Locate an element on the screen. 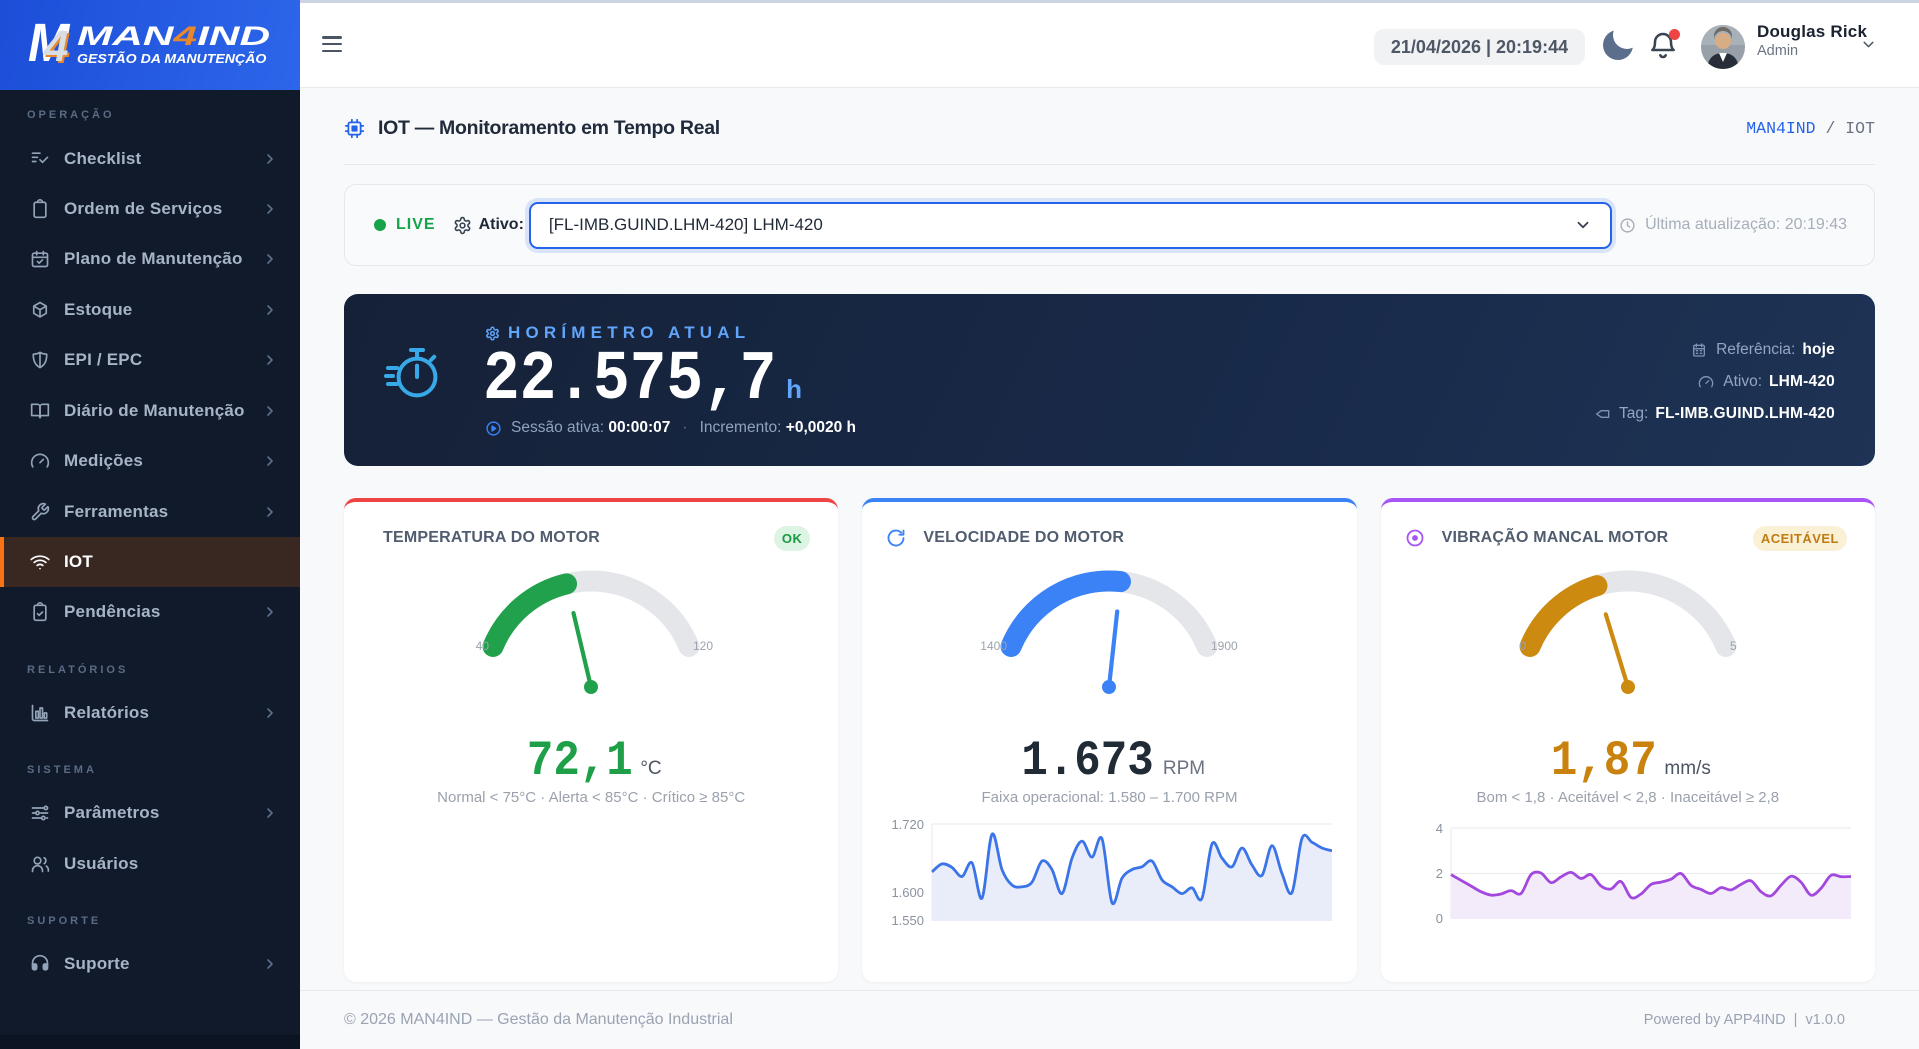  svg-text: 1400 is located at coordinates (994, 646).